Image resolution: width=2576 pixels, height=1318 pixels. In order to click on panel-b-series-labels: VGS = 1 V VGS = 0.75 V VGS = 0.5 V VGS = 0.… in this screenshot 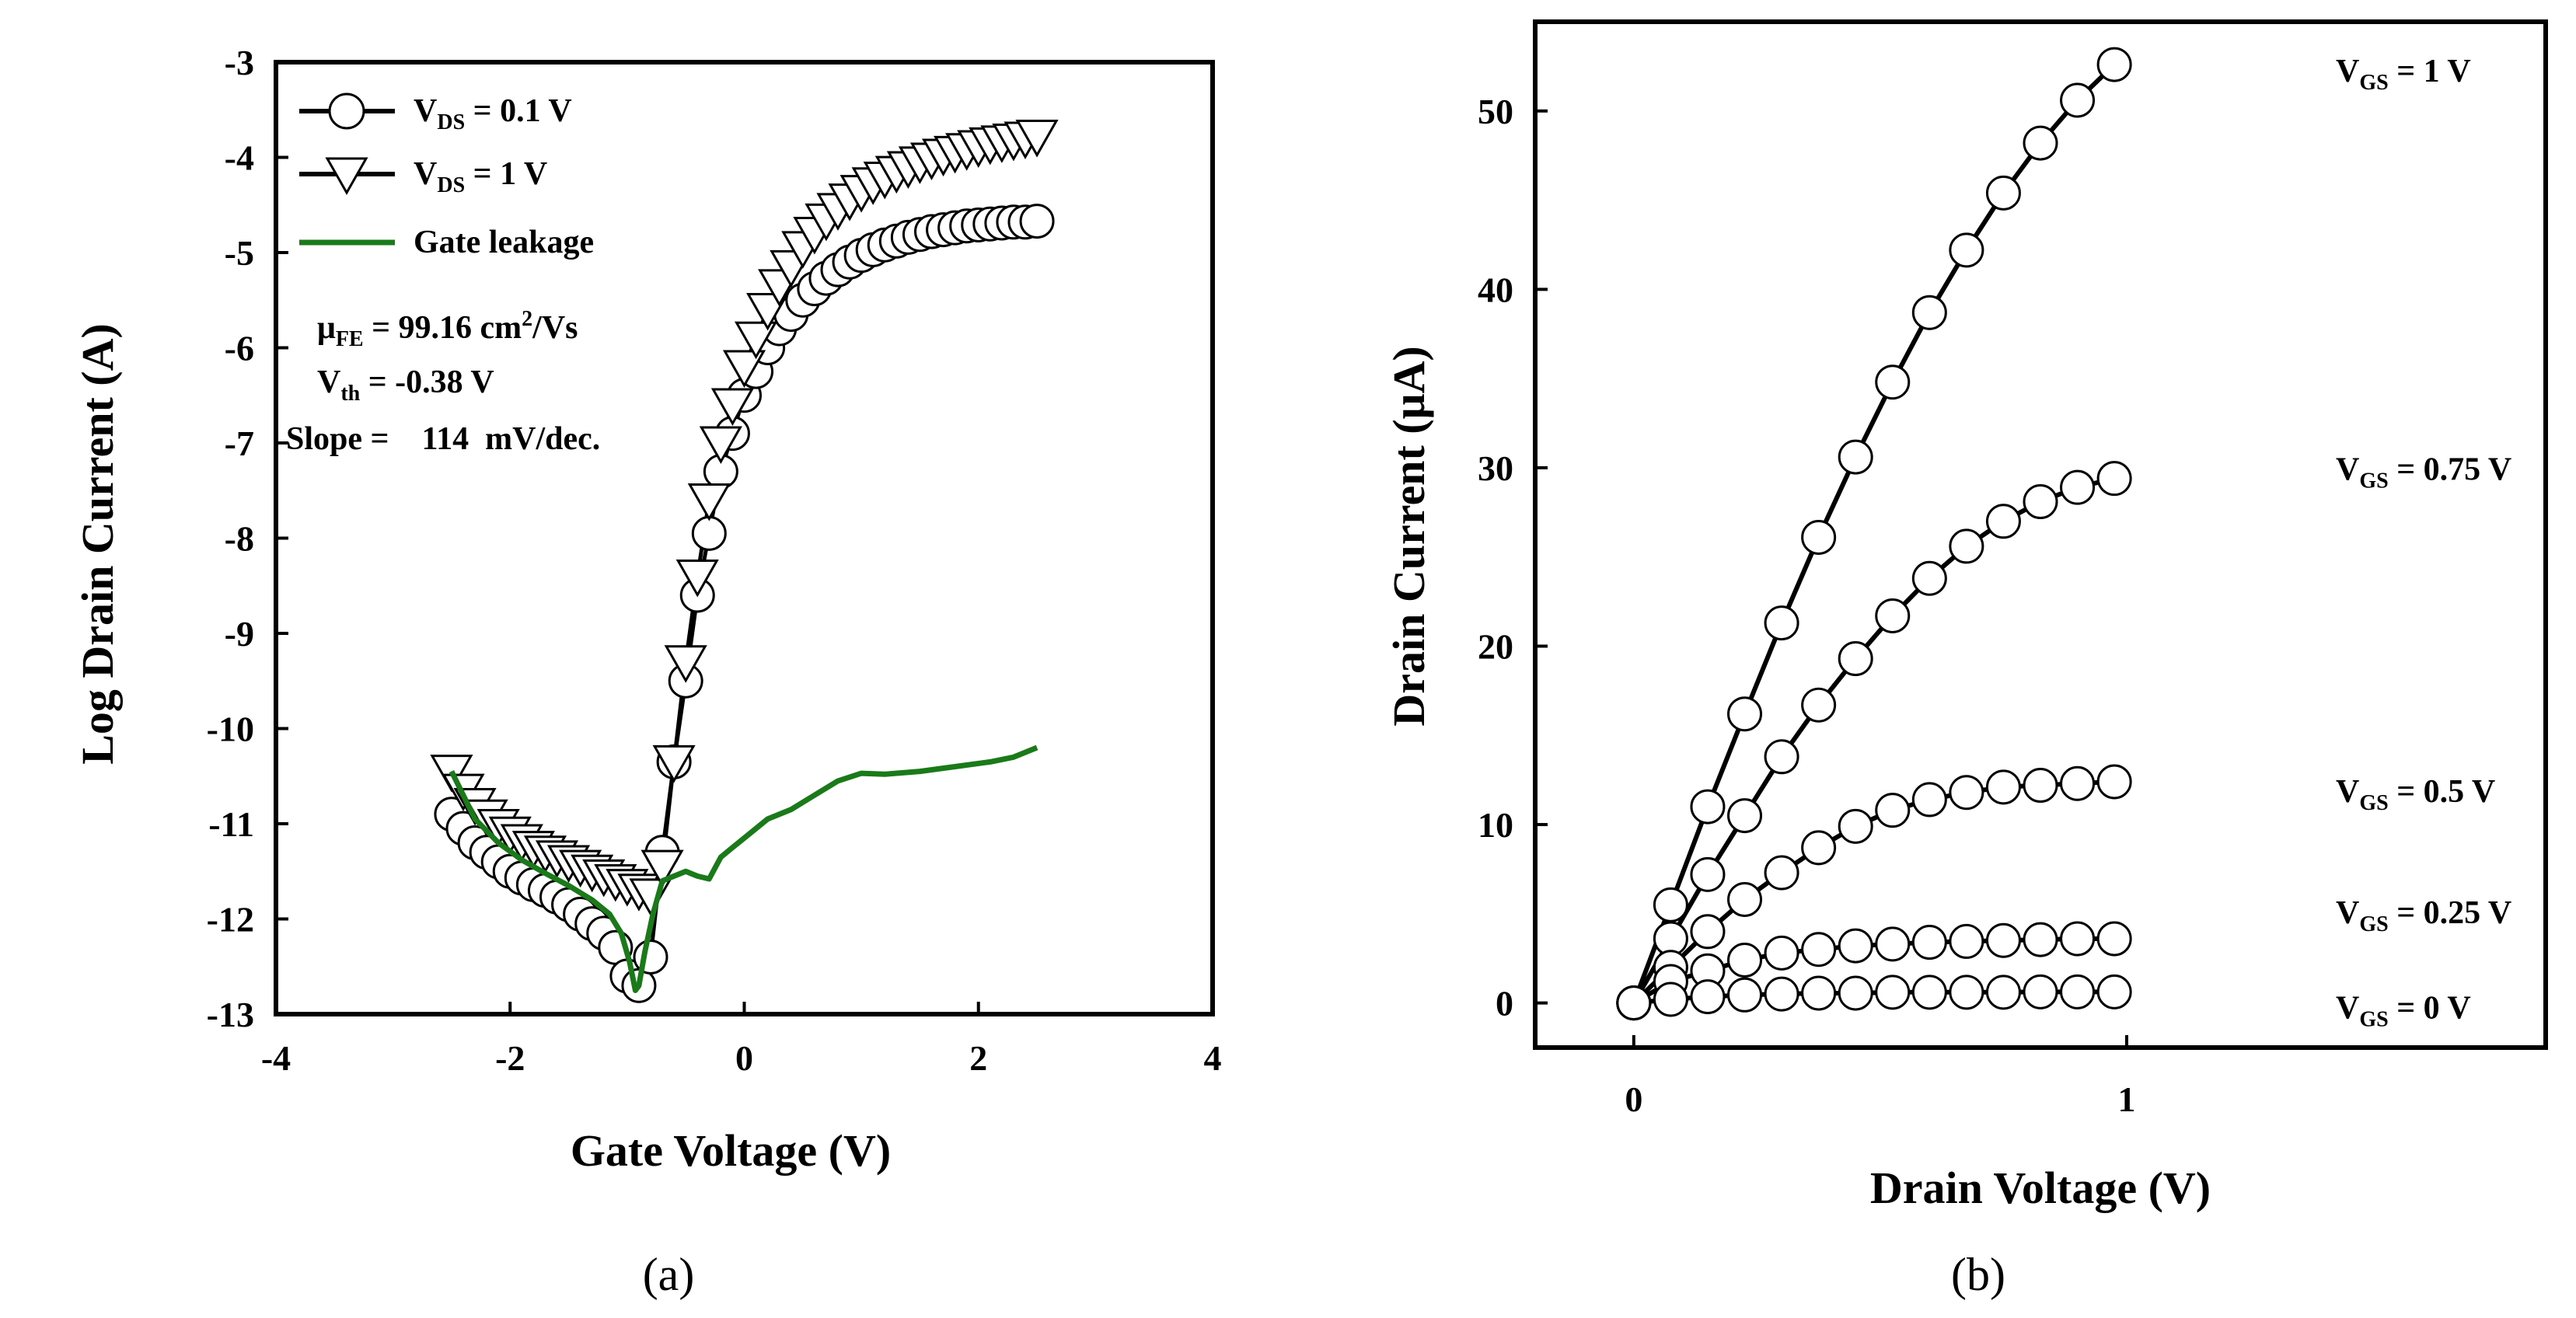, I will do `click(2424, 542)`.